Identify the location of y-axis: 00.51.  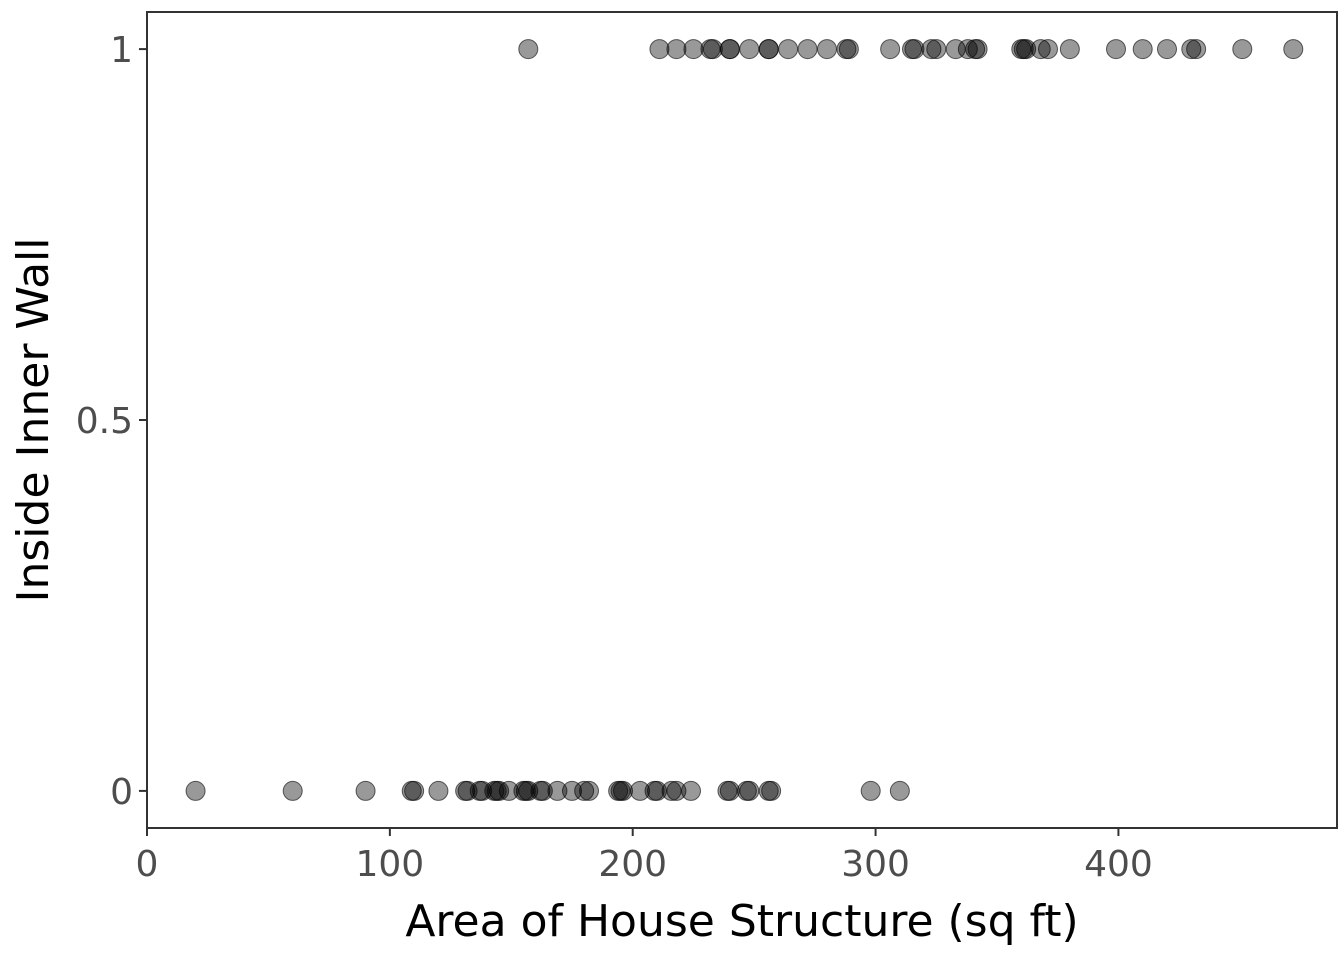
(111, 421).